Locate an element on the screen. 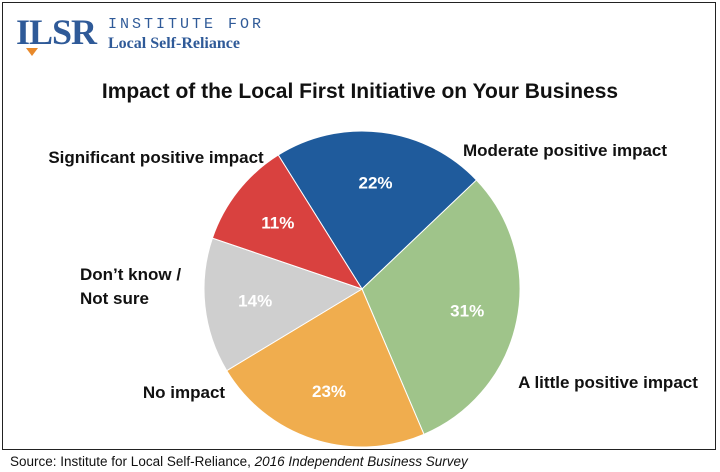 This screenshot has height=472, width=720. slice-percent-0: 22% is located at coordinates (375, 182).